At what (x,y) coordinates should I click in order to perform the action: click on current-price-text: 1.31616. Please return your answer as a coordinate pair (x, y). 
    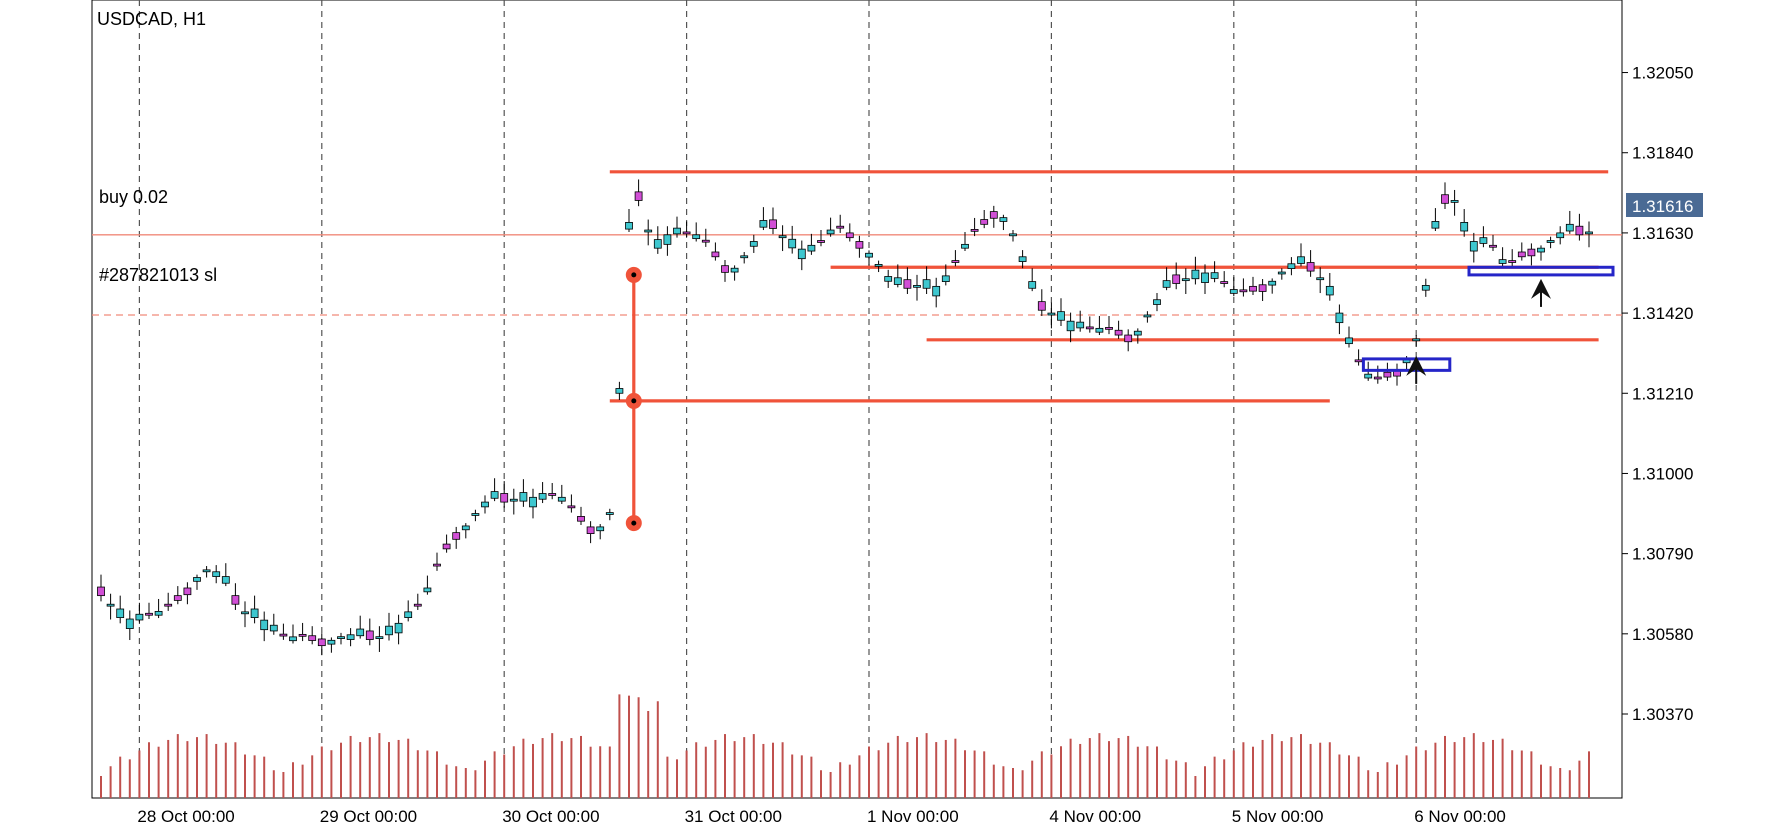
    Looking at the image, I should click on (1662, 206).